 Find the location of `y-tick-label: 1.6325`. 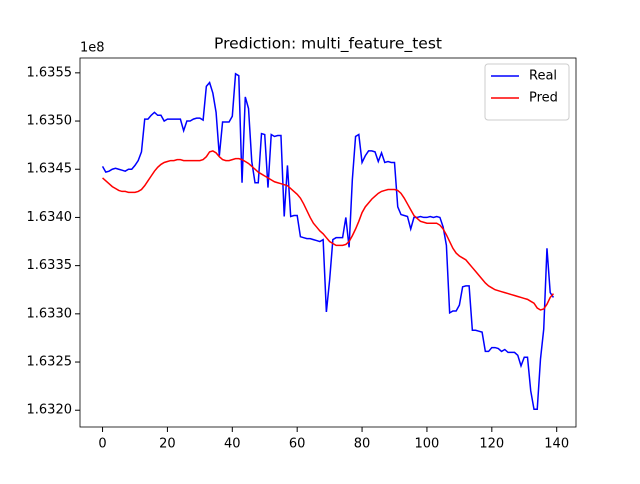

y-tick-label: 1.6325 is located at coordinates (50, 362).